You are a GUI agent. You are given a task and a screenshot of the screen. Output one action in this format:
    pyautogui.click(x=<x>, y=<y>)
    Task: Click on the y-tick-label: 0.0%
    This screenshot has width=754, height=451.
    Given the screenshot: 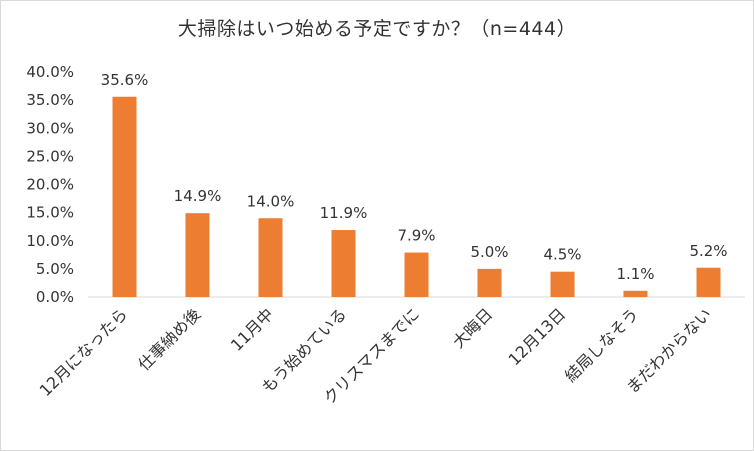 What is the action you would take?
    pyautogui.click(x=55, y=297)
    